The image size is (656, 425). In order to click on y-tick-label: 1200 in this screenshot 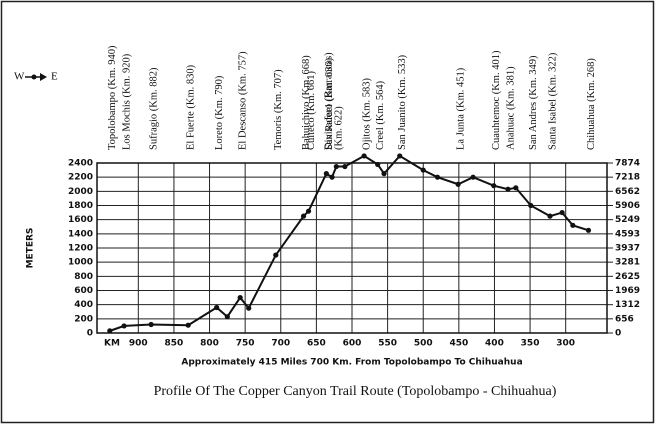, I will do `click(80, 249)`.